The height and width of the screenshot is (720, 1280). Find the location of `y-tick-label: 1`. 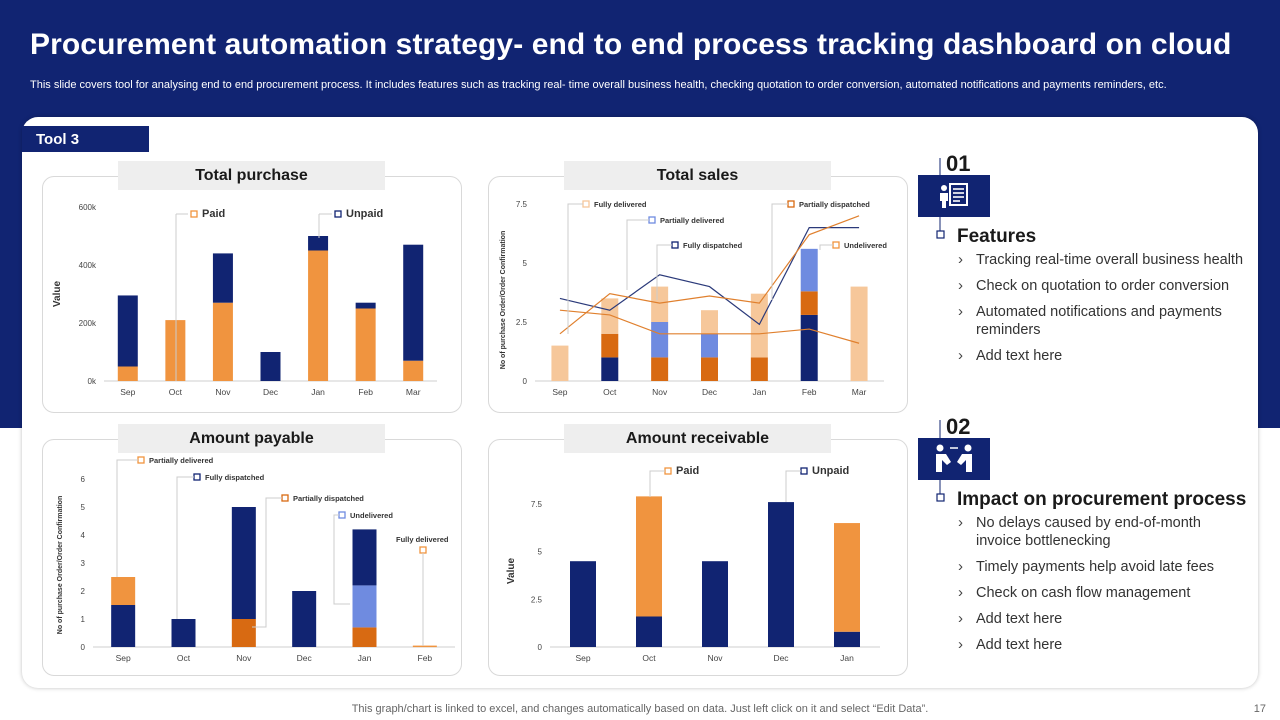

y-tick-label: 1 is located at coordinates (83, 619).